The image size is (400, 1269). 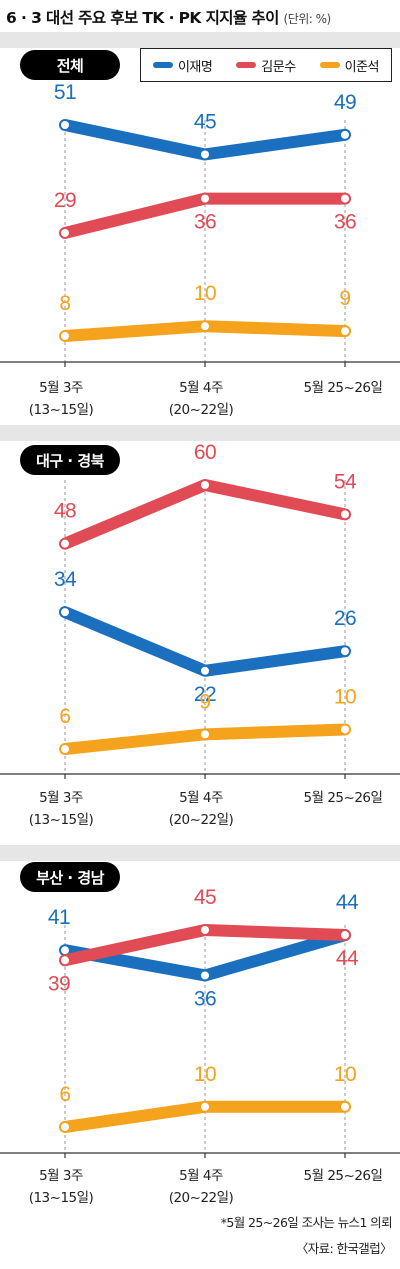 I want to click on footnote-source: 〈자료: 한국갤럽〉, so click(x=344, y=1248).